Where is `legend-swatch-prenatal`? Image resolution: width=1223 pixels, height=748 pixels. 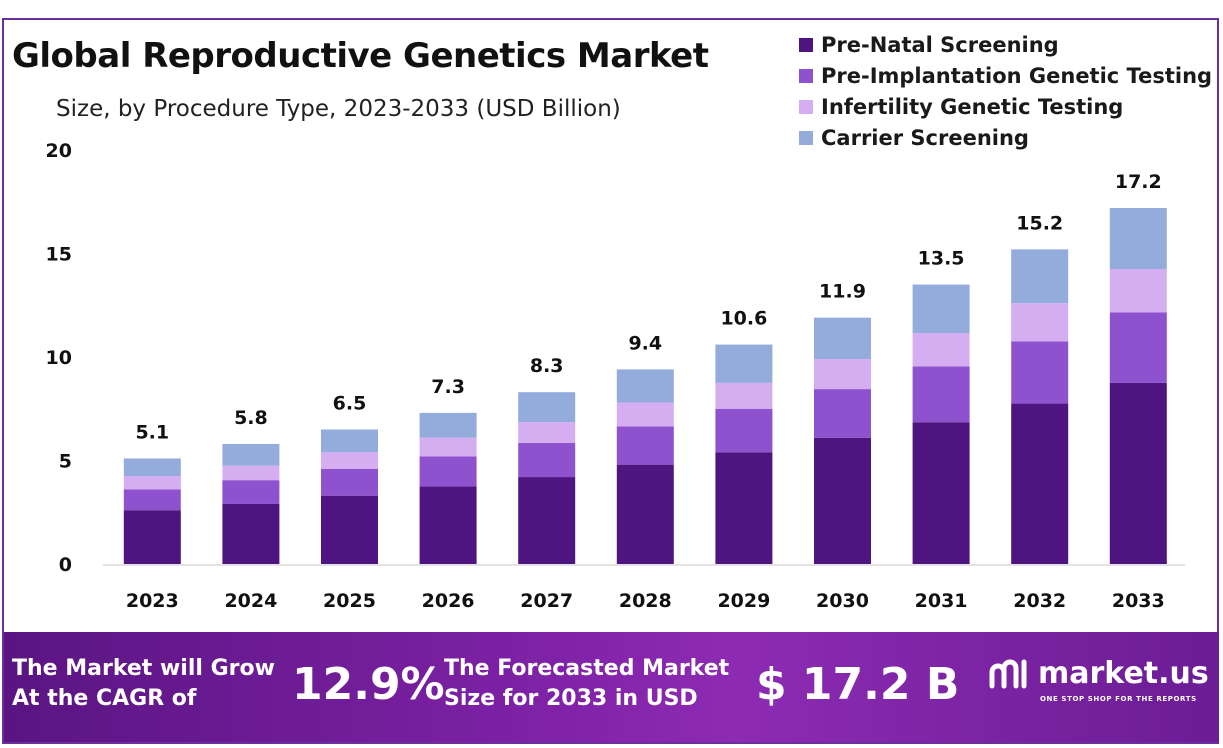
legend-swatch-prenatal is located at coordinates (806, 44).